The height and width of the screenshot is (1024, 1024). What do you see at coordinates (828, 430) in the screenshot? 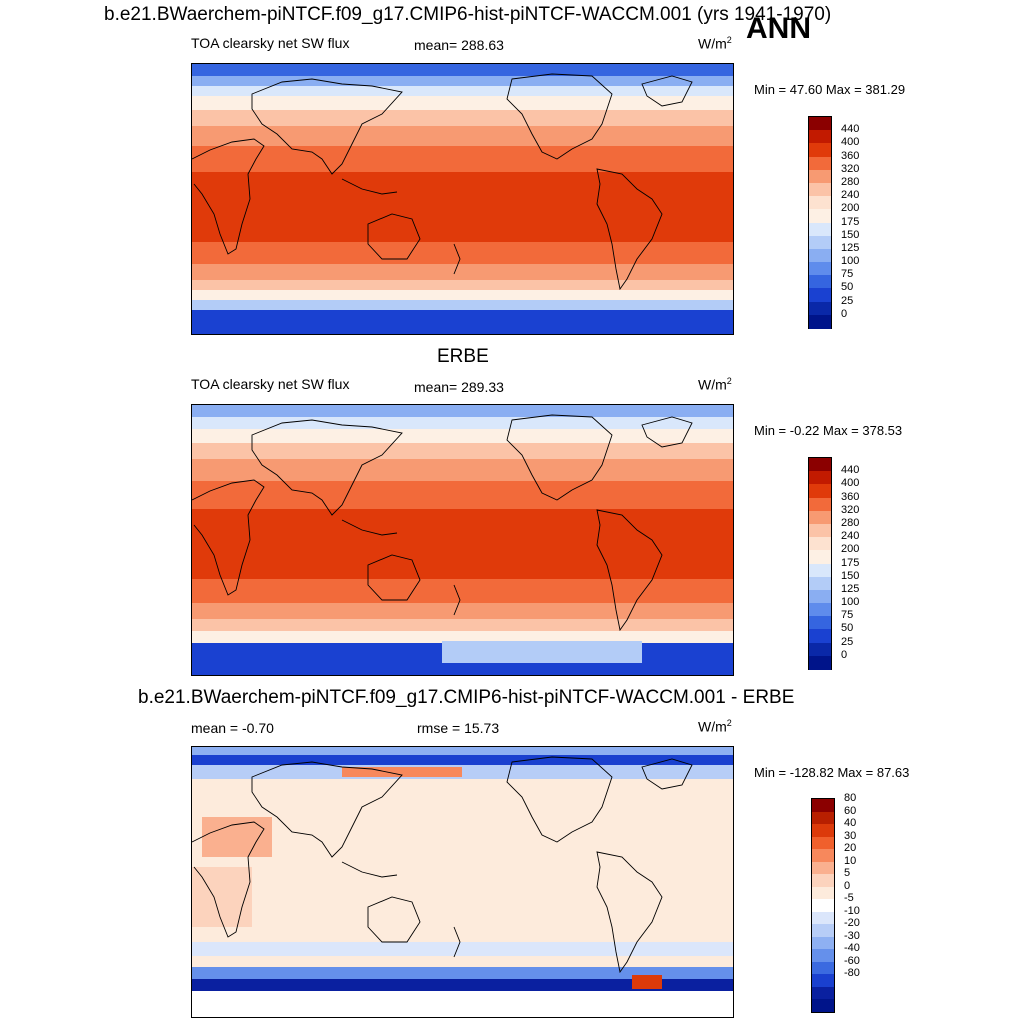
I see `panel2-minmax: Min = -0.22 Max = 378.53` at bounding box center [828, 430].